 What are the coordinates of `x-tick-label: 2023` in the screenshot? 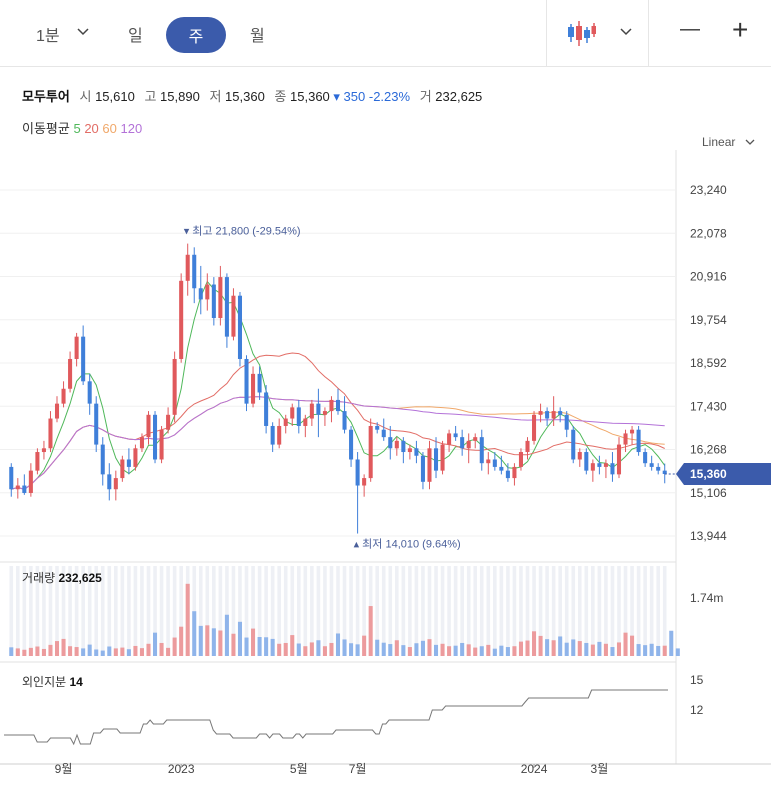 It's located at (181, 769).